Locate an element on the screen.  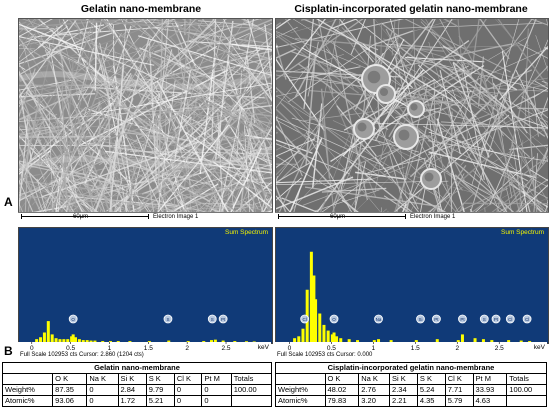
table-cell: 4.63 is located at coordinates (490, 401).